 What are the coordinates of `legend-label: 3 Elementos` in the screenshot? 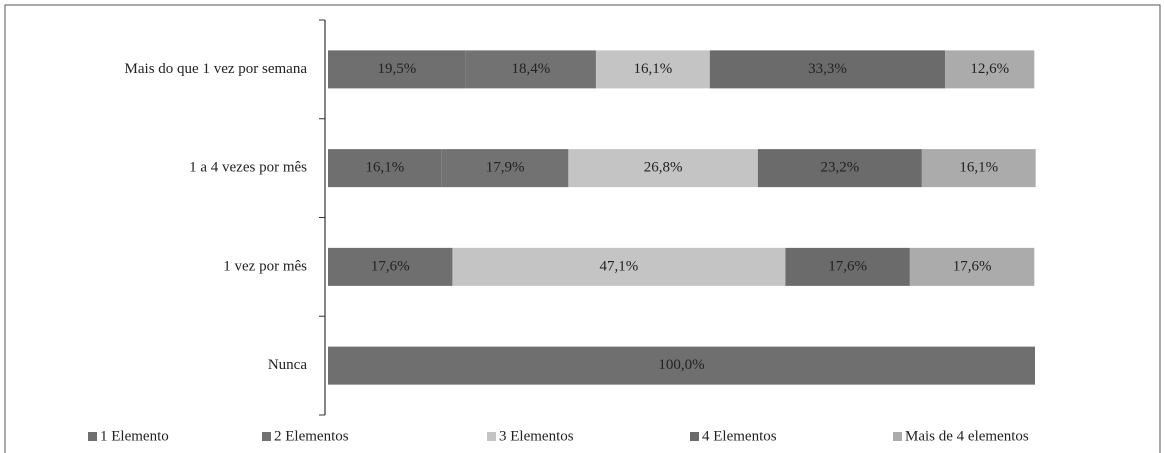 It's located at (536, 436).